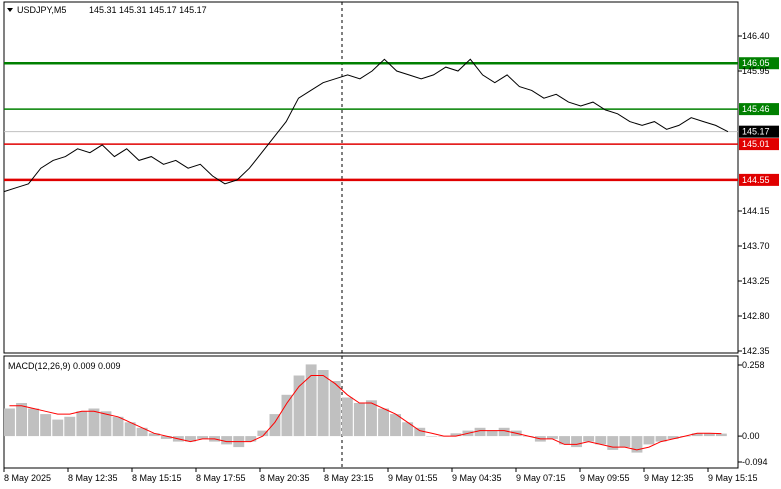  What do you see at coordinates (756, 316) in the screenshot?
I see `price-tick-label: 142.80` at bounding box center [756, 316].